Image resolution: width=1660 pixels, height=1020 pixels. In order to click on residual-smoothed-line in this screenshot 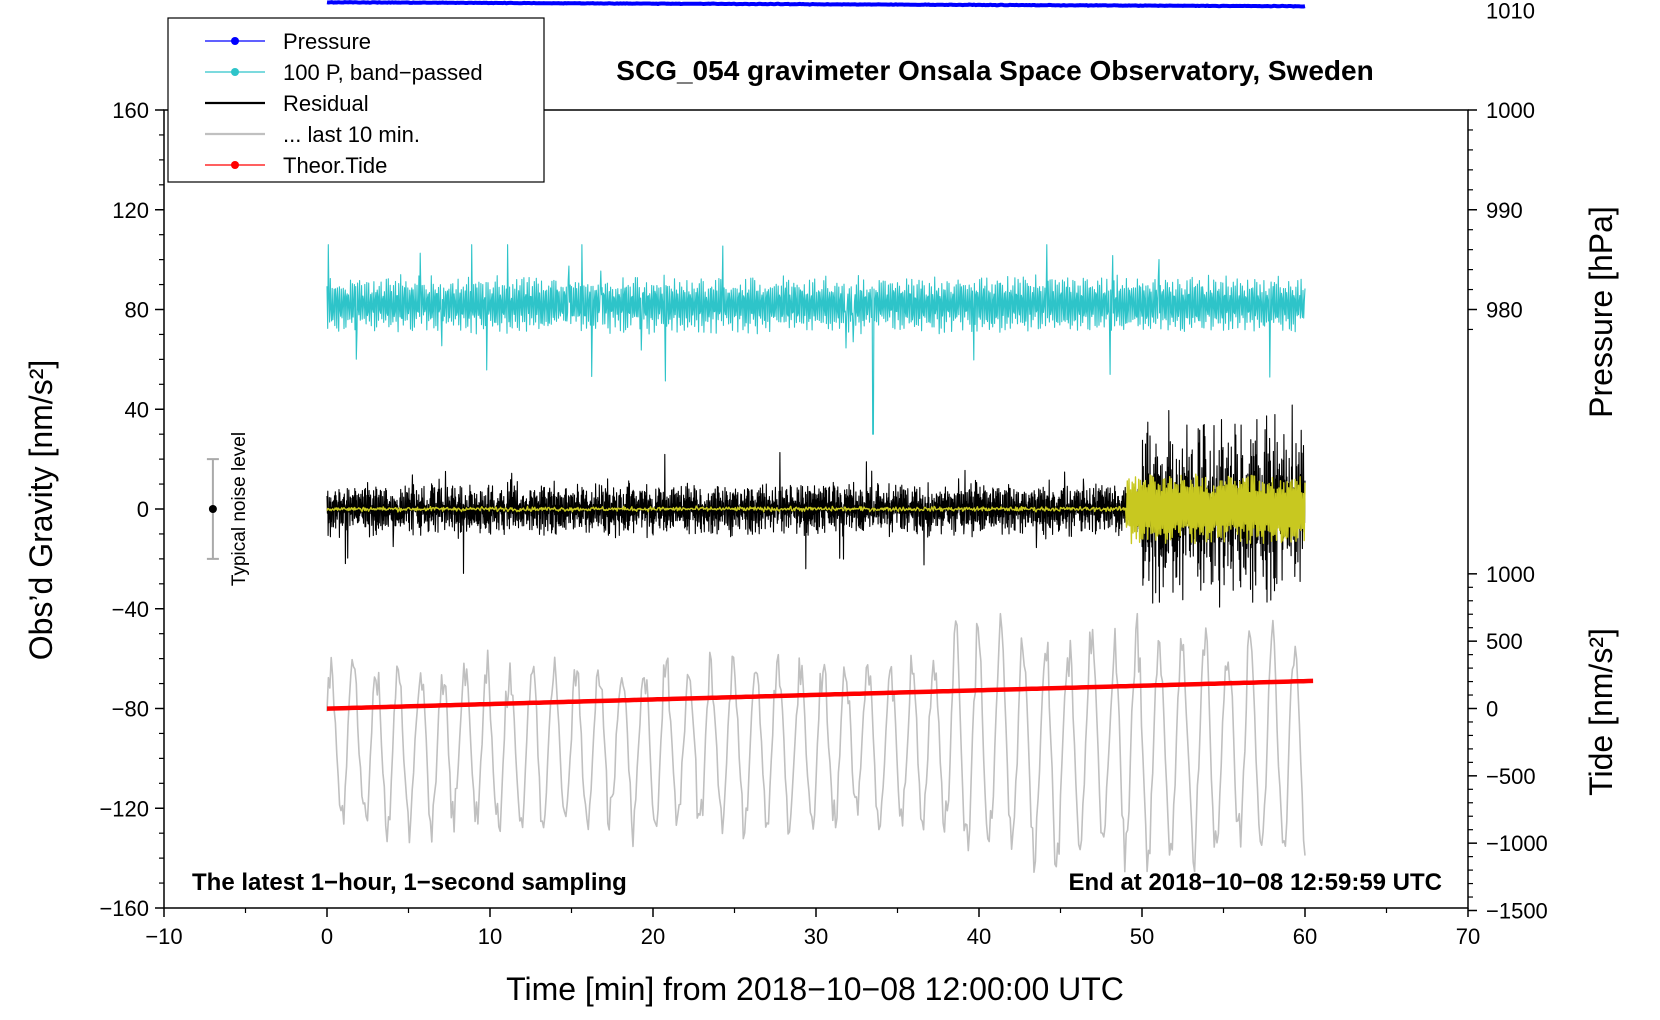, I will do `click(816, 509)`.